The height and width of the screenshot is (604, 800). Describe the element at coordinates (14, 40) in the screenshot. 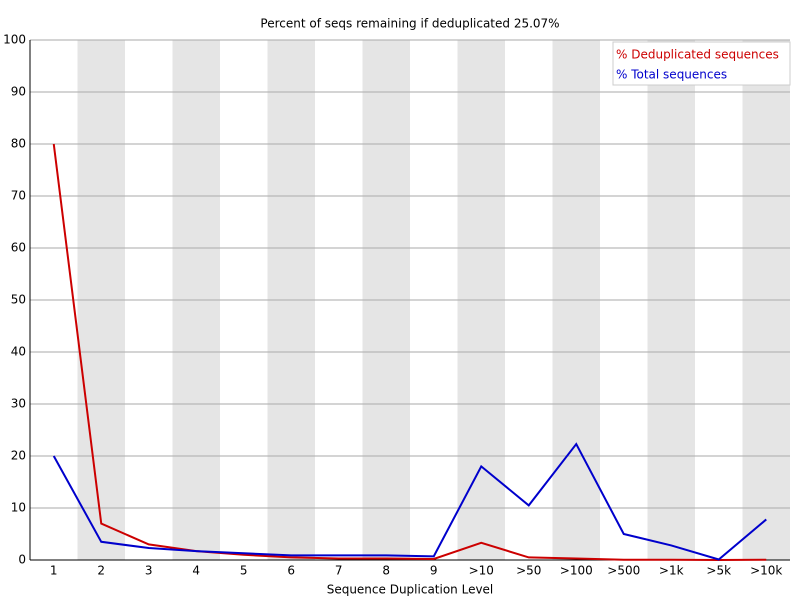

I see `y-tick-label: 100` at that location.